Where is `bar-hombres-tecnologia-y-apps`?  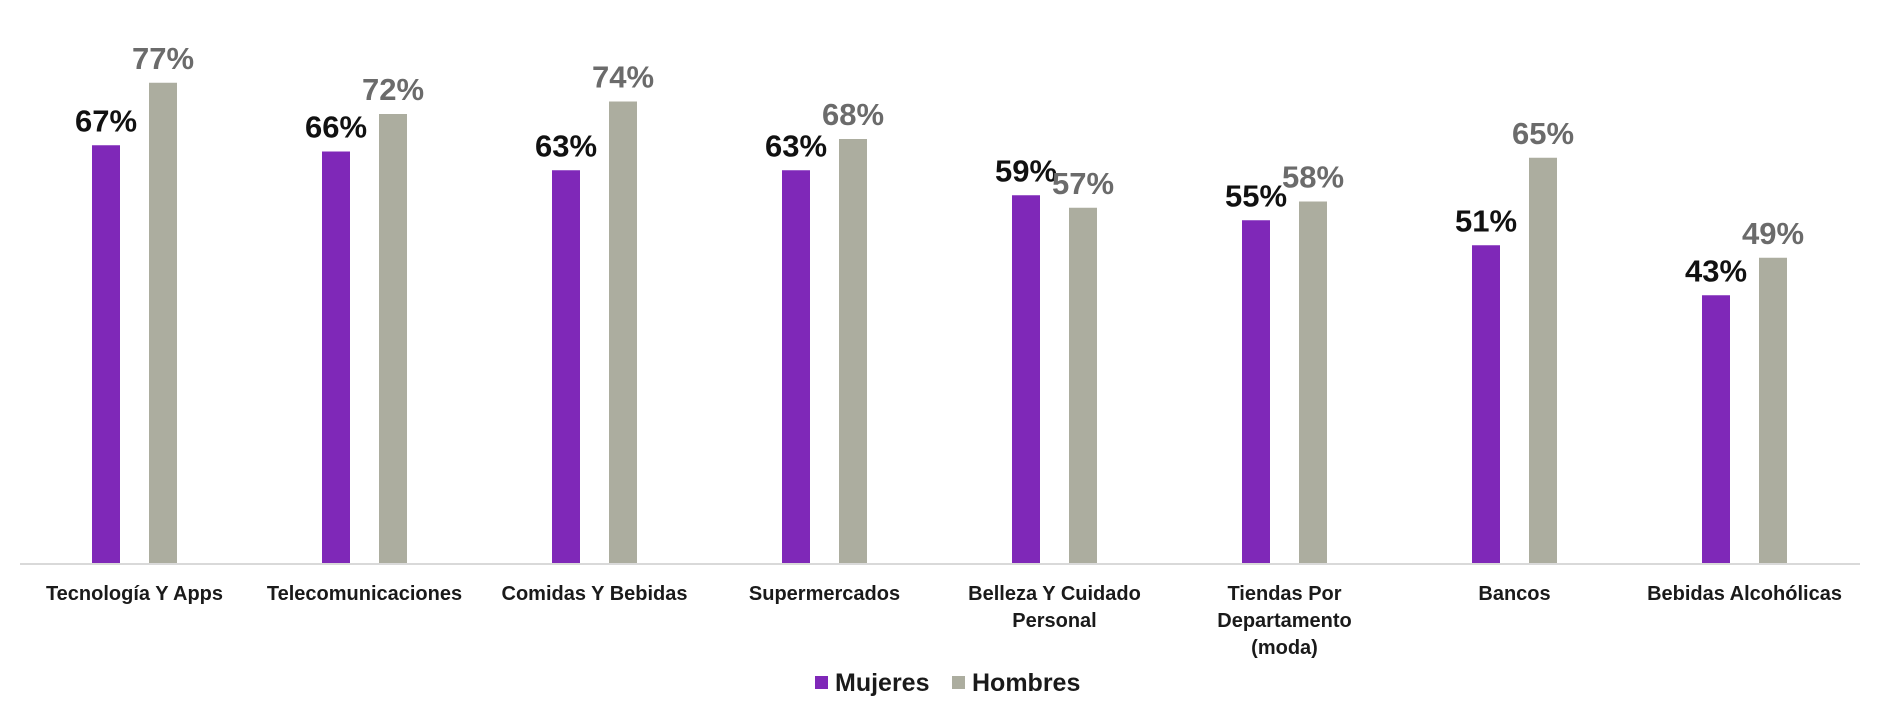 bar-hombres-tecnologia-y-apps is located at coordinates (163, 323).